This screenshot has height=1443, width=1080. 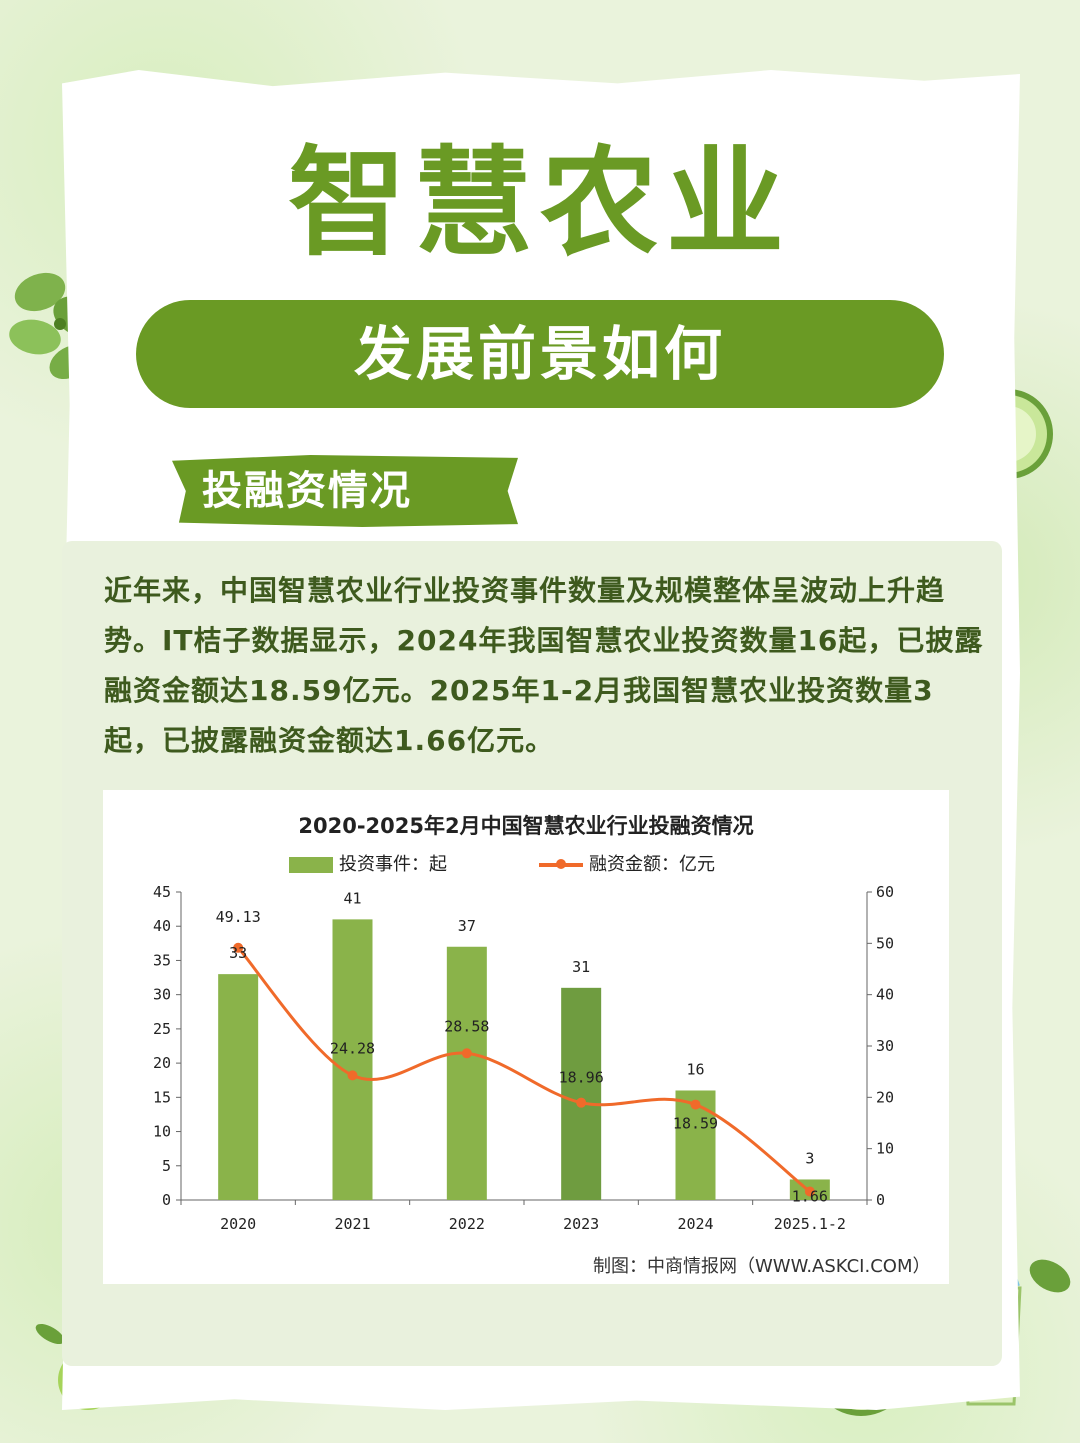 What do you see at coordinates (539, 203) in the screenshot?
I see `page-title: 智慧农业` at bounding box center [539, 203].